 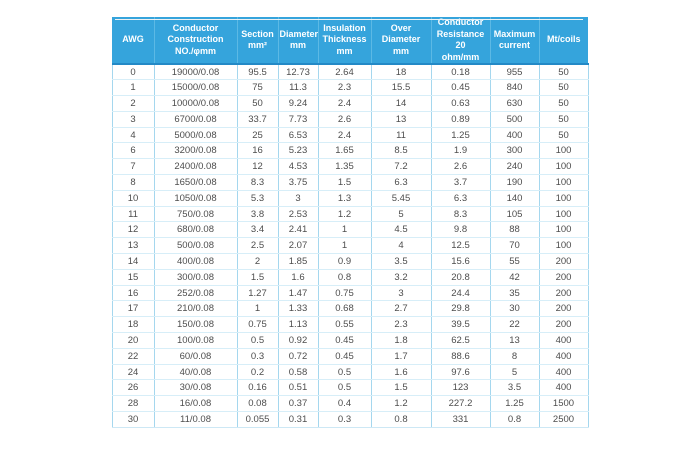 What do you see at coordinates (350, 372) in the screenshot?
I see `table-row: 24 40/0.08 0.2 0.58 0.5 1.6 97.6 5 400` at bounding box center [350, 372].